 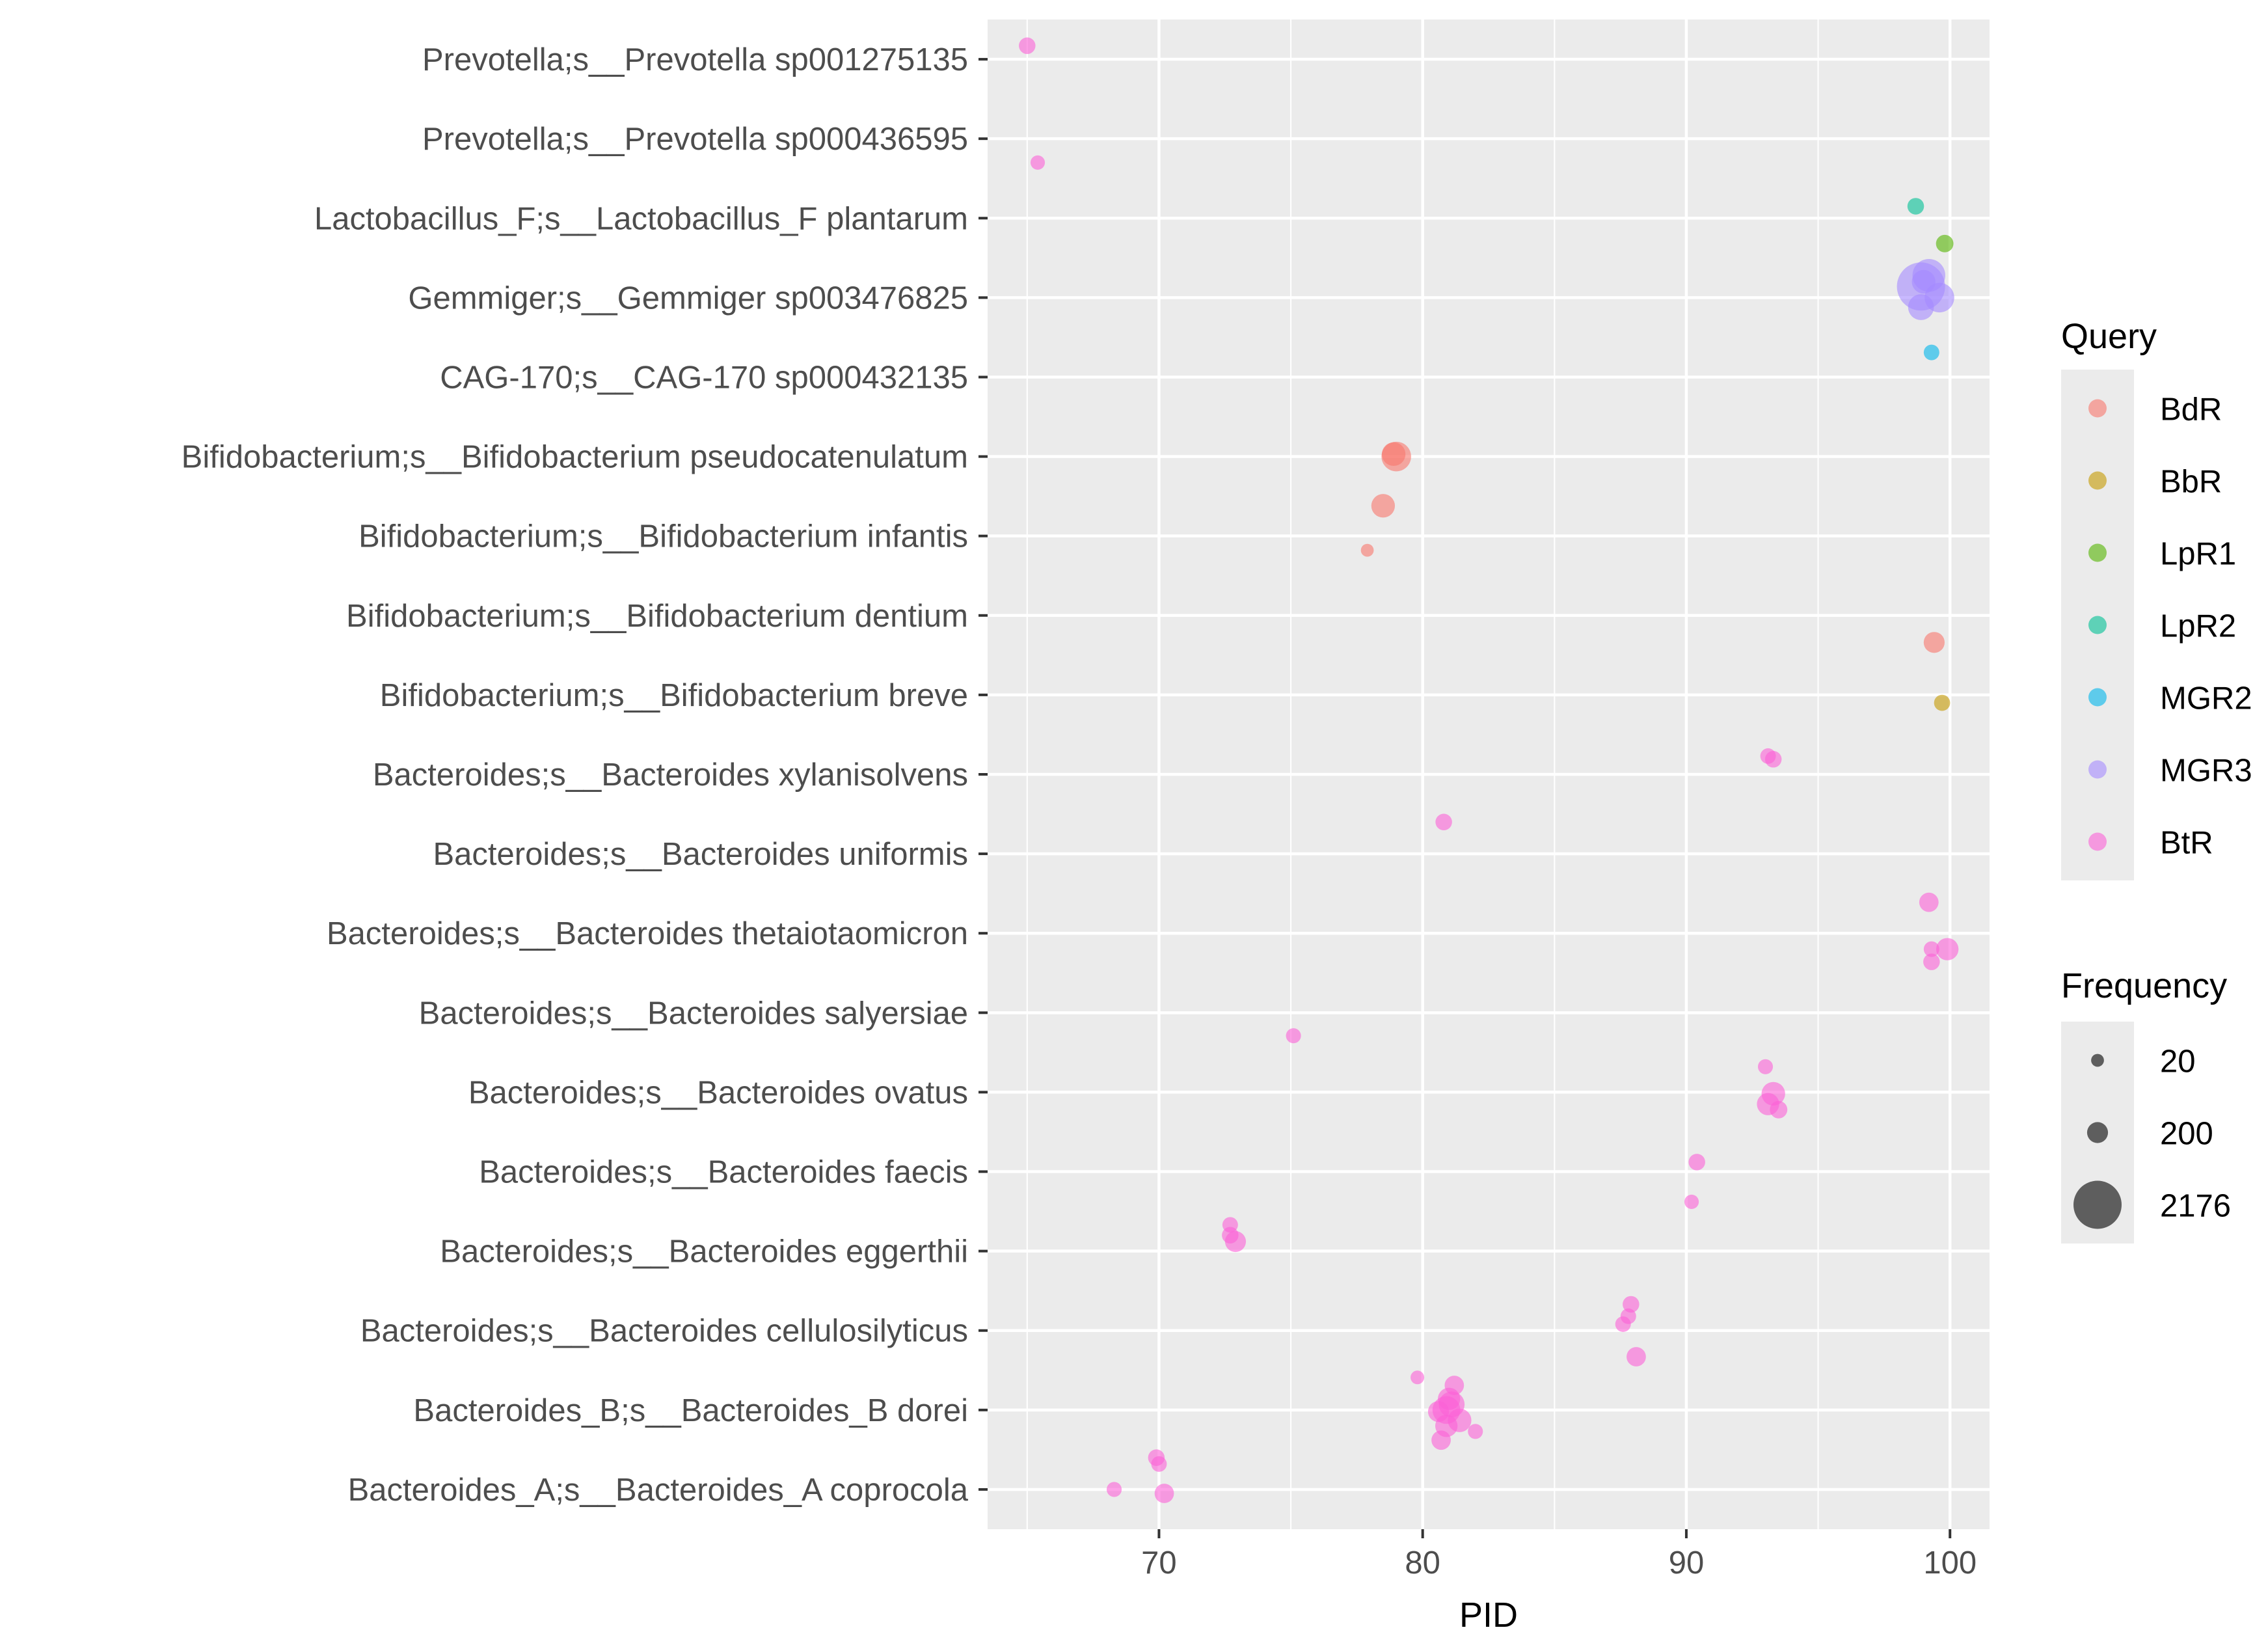 I want to click on y-tick-label: Prevotella;s__Prevotella sp001275135, so click(x=695, y=59).